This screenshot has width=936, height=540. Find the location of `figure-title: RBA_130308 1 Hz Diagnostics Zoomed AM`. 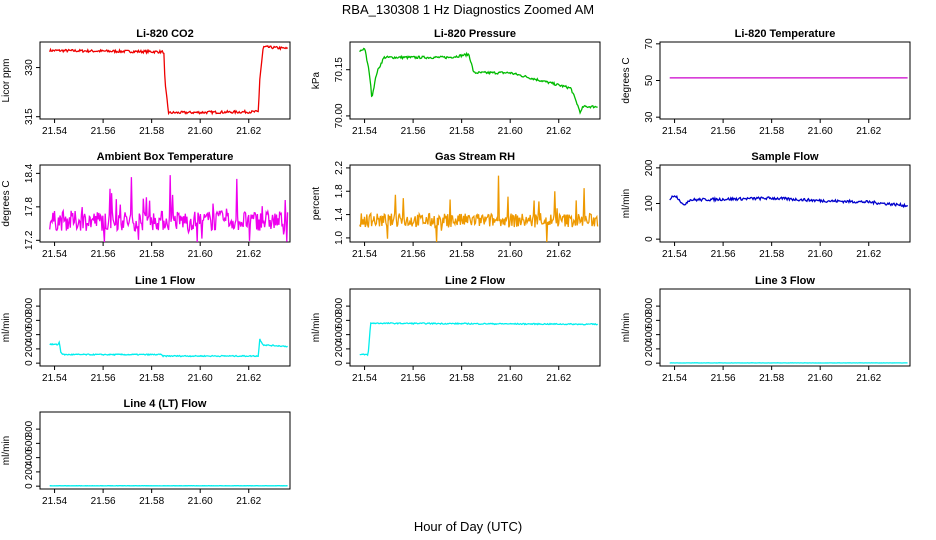

figure-title: RBA_130308 1 Hz Diagnostics Zoomed AM is located at coordinates (468, 9).